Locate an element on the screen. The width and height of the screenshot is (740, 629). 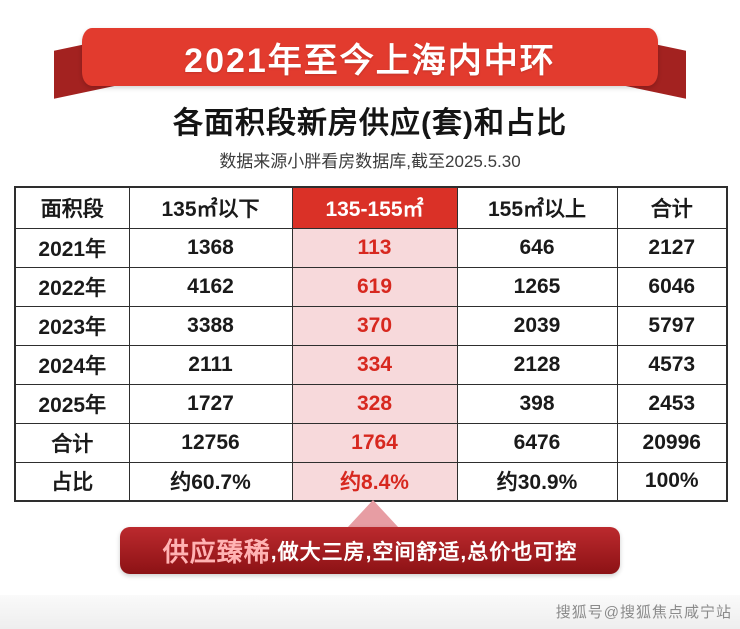
table-cell: 646 is located at coordinates (537, 247).